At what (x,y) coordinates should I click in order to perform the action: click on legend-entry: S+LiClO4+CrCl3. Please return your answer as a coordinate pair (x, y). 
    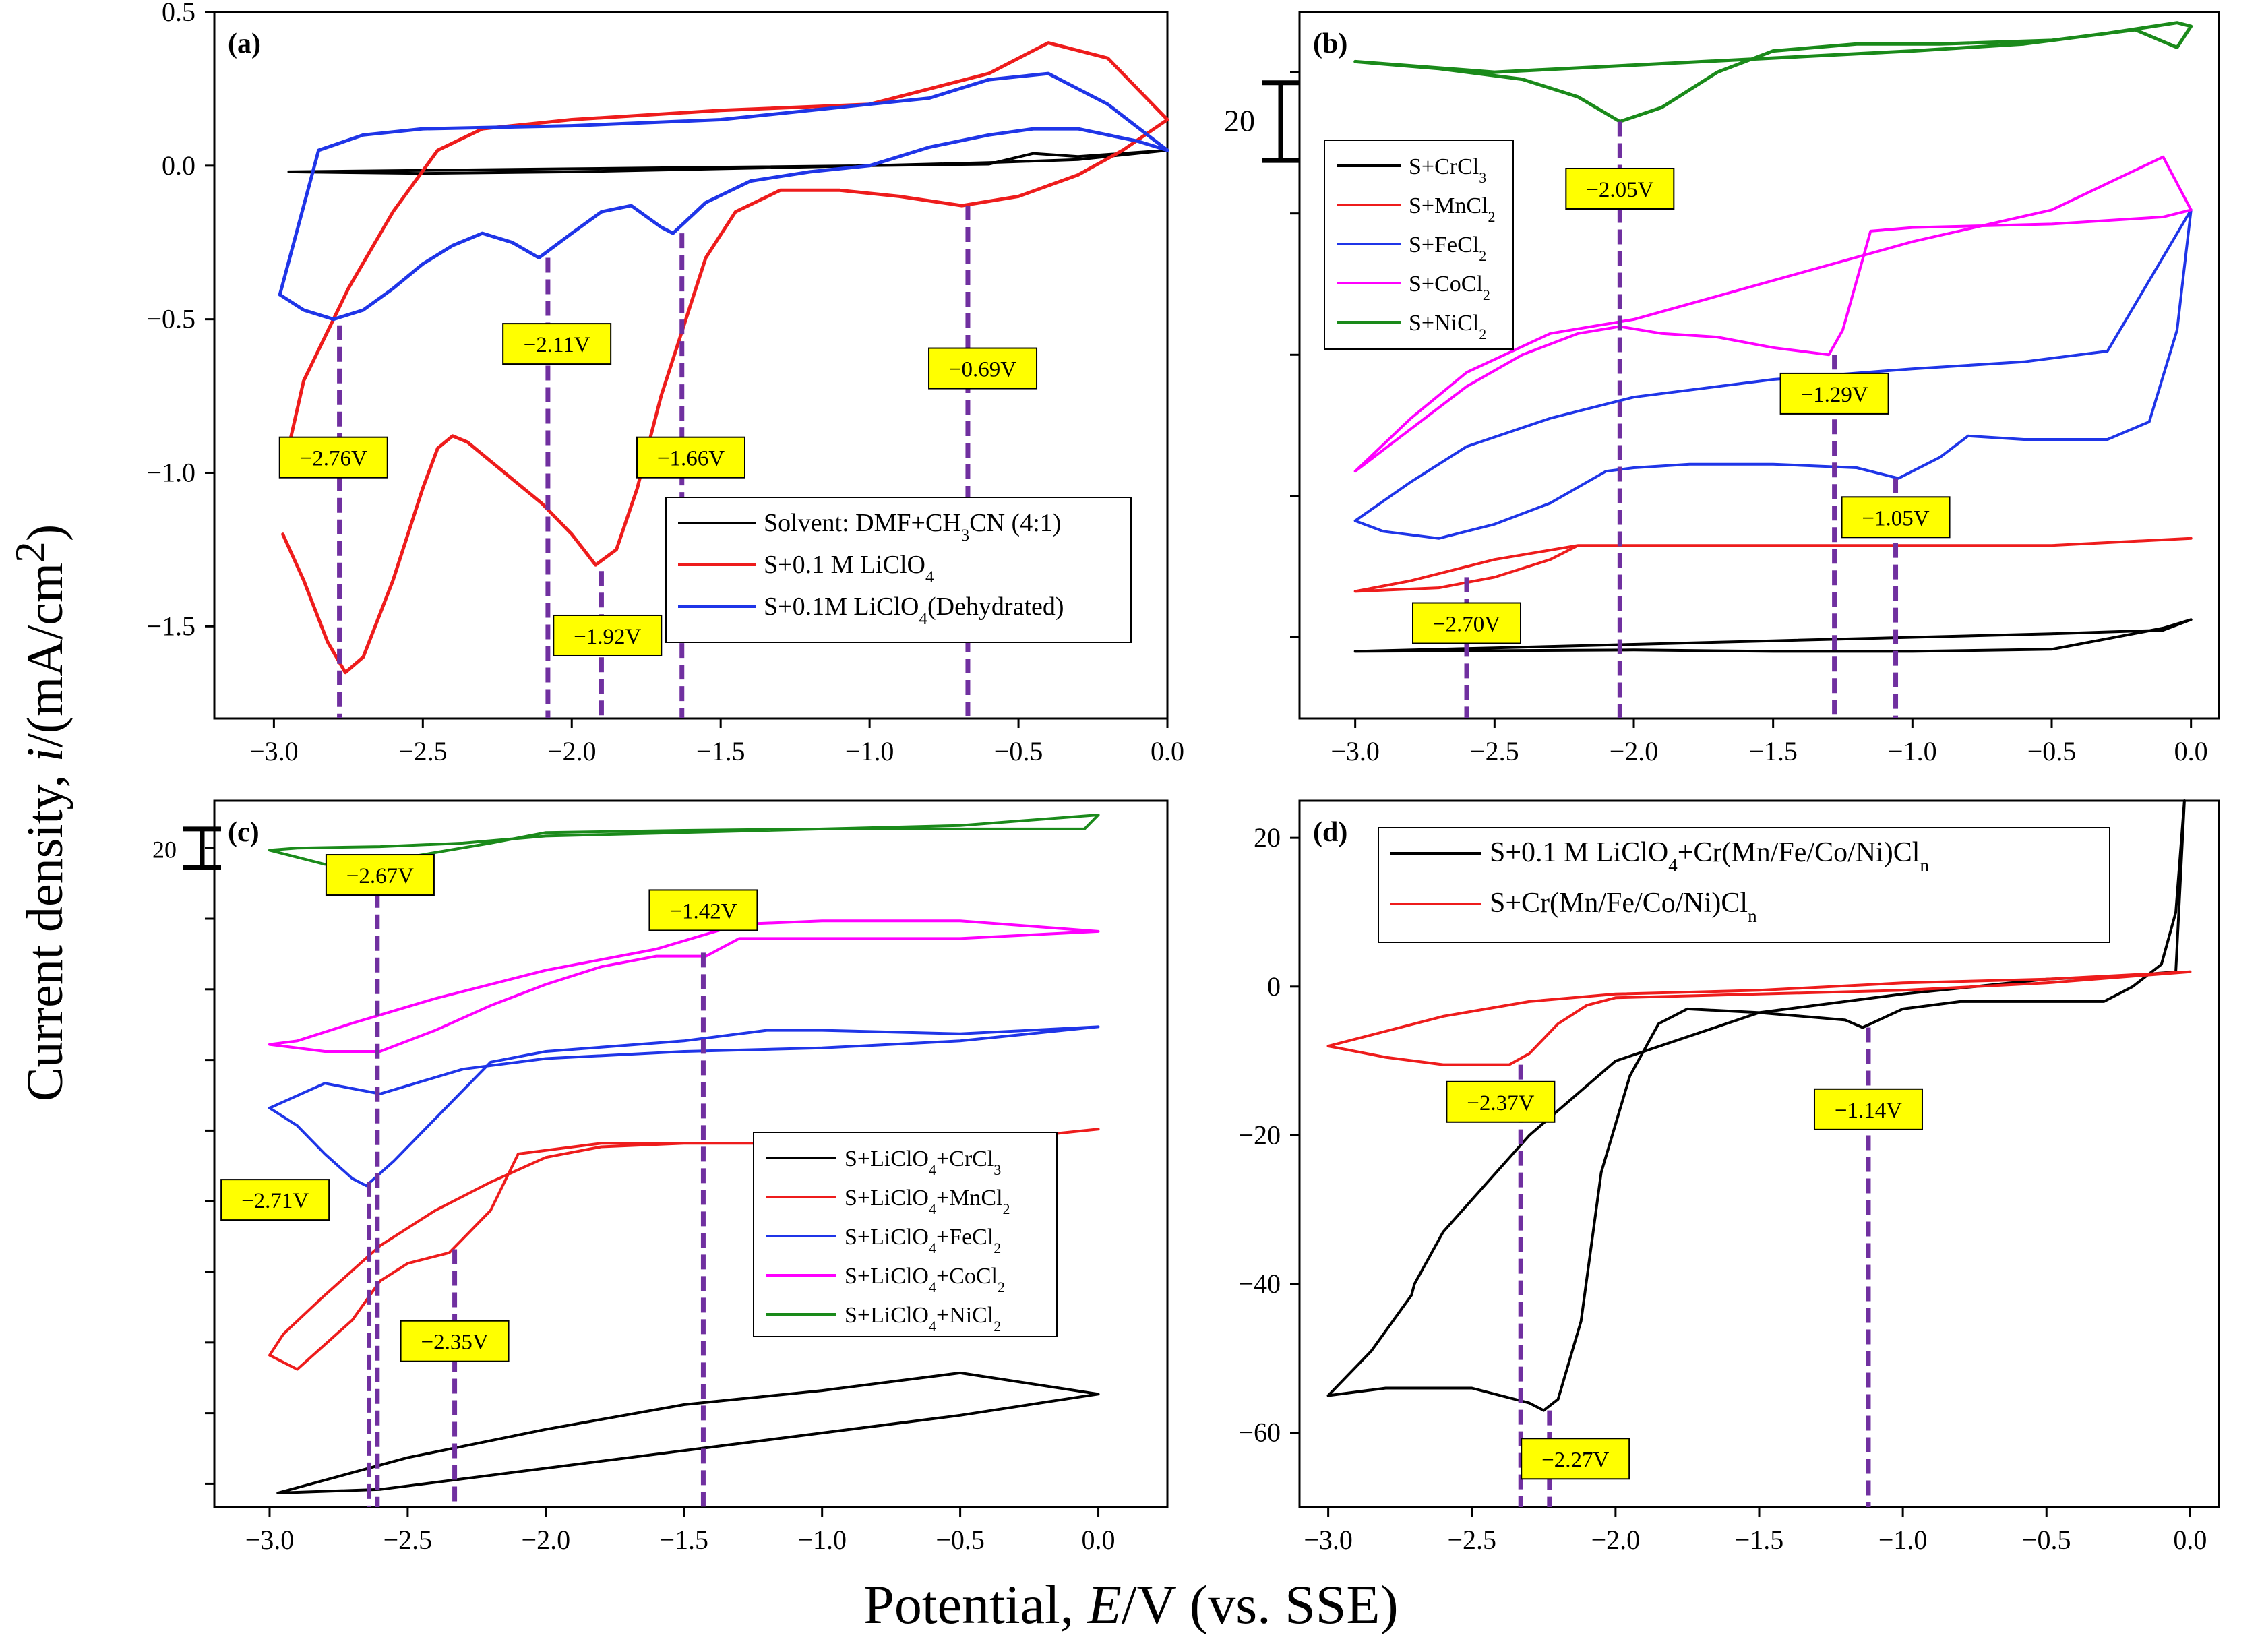
    Looking at the image, I should click on (883, 1162).